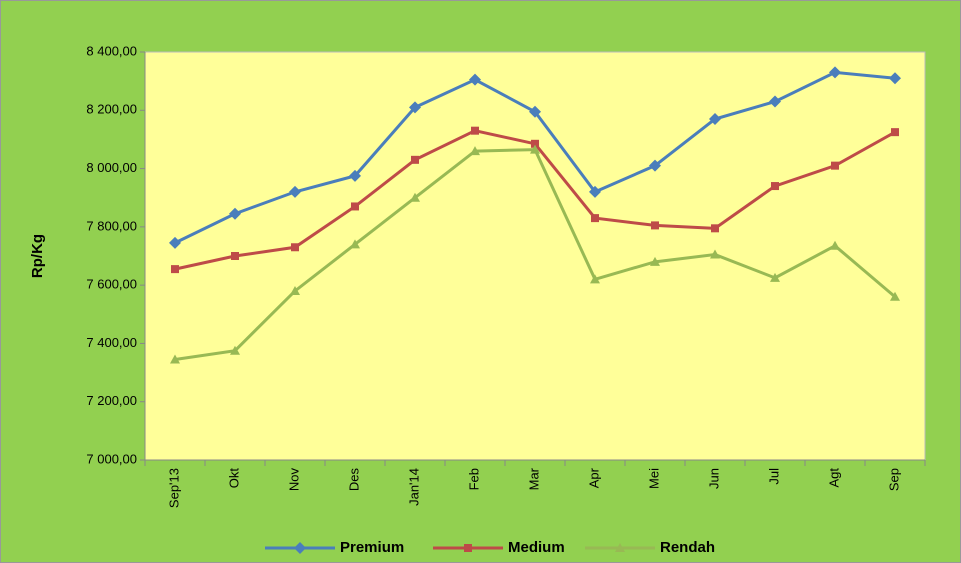 The width and height of the screenshot is (961, 563). I want to click on x-tick-label: Mei, so click(653, 478).